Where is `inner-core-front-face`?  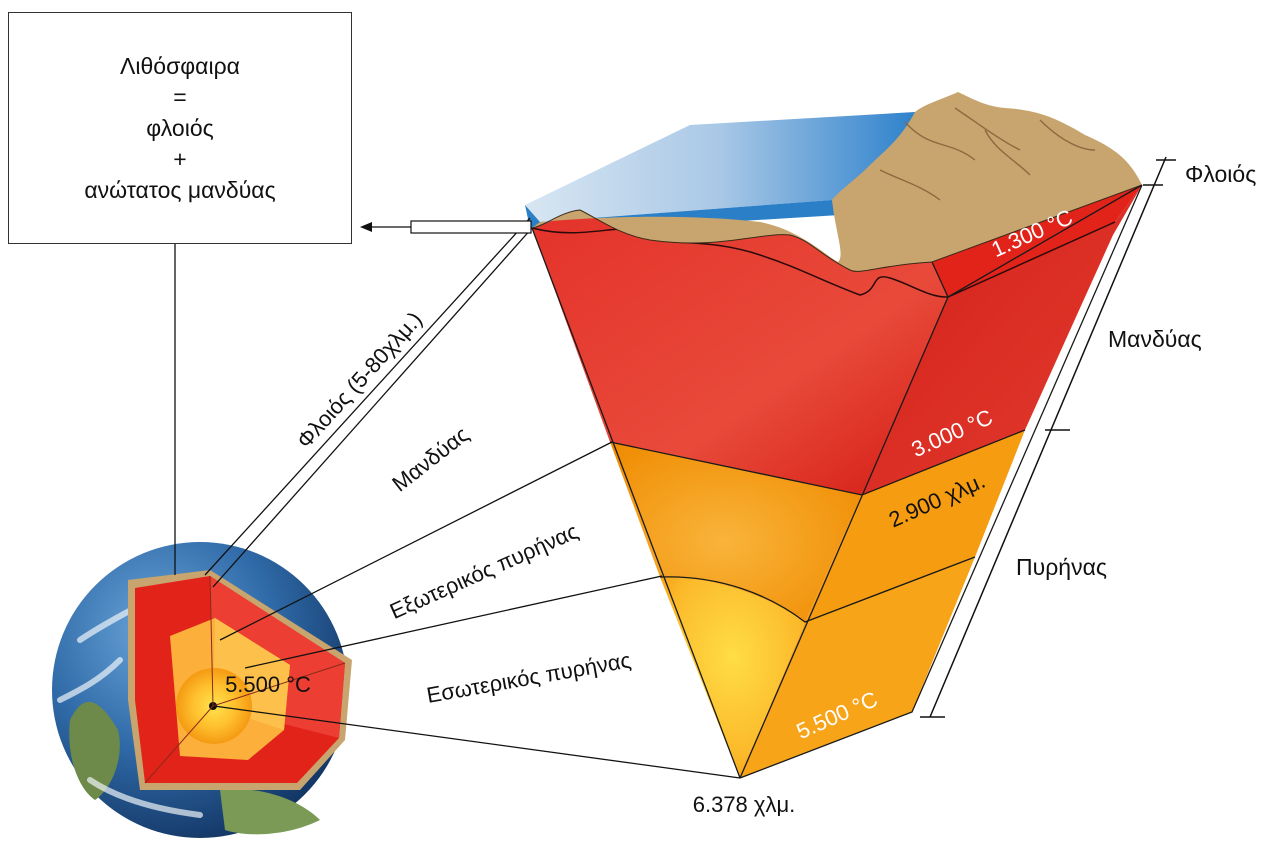 inner-core-front-face is located at coordinates (732, 677).